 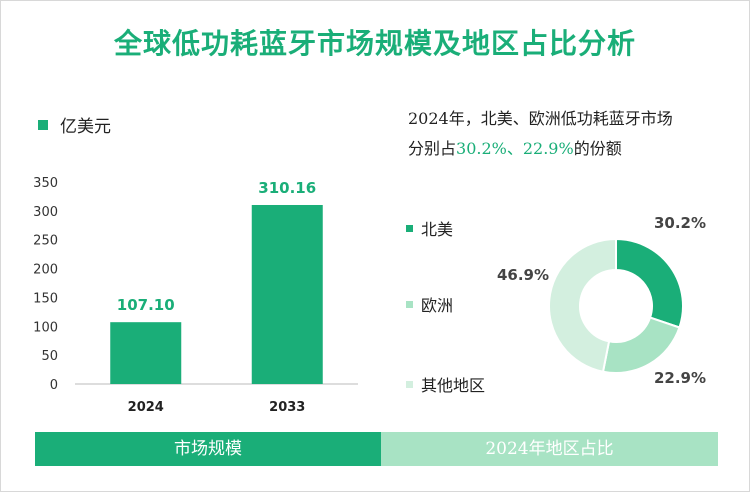 I want to click on pie-legend-eu: 欧洲, so click(x=429, y=304).